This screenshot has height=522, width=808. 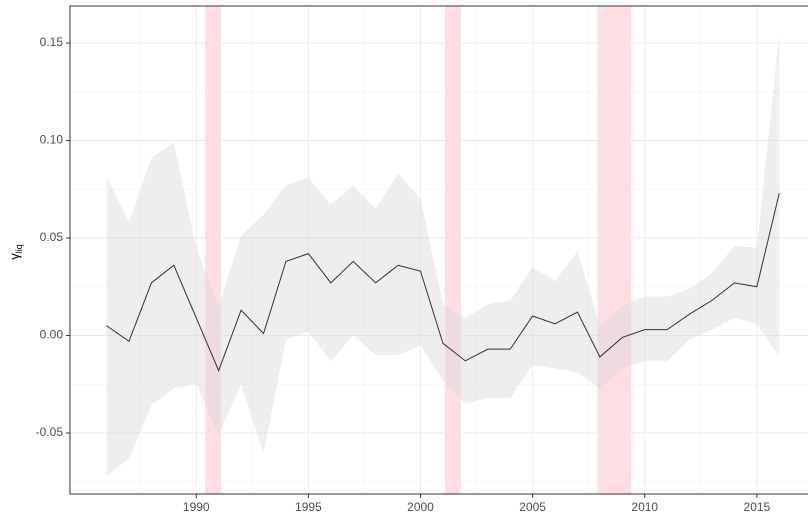 I want to click on y-tick-label: 0.15, so click(x=52, y=42).